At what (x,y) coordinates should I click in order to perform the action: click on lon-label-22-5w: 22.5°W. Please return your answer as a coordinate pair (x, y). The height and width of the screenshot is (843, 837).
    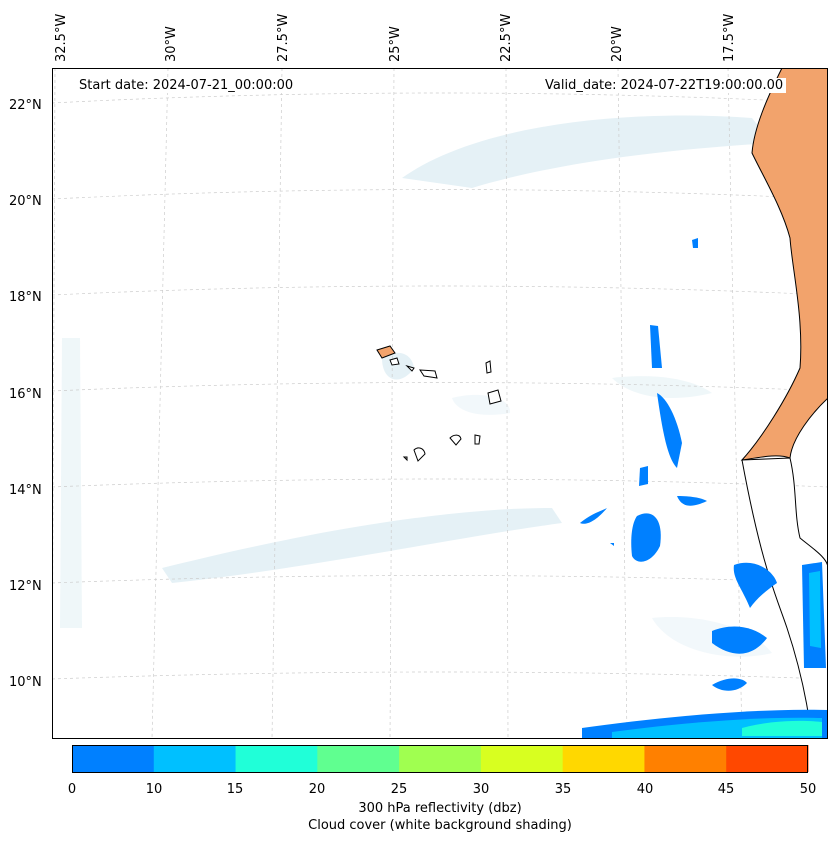
    Looking at the image, I should click on (506, 37).